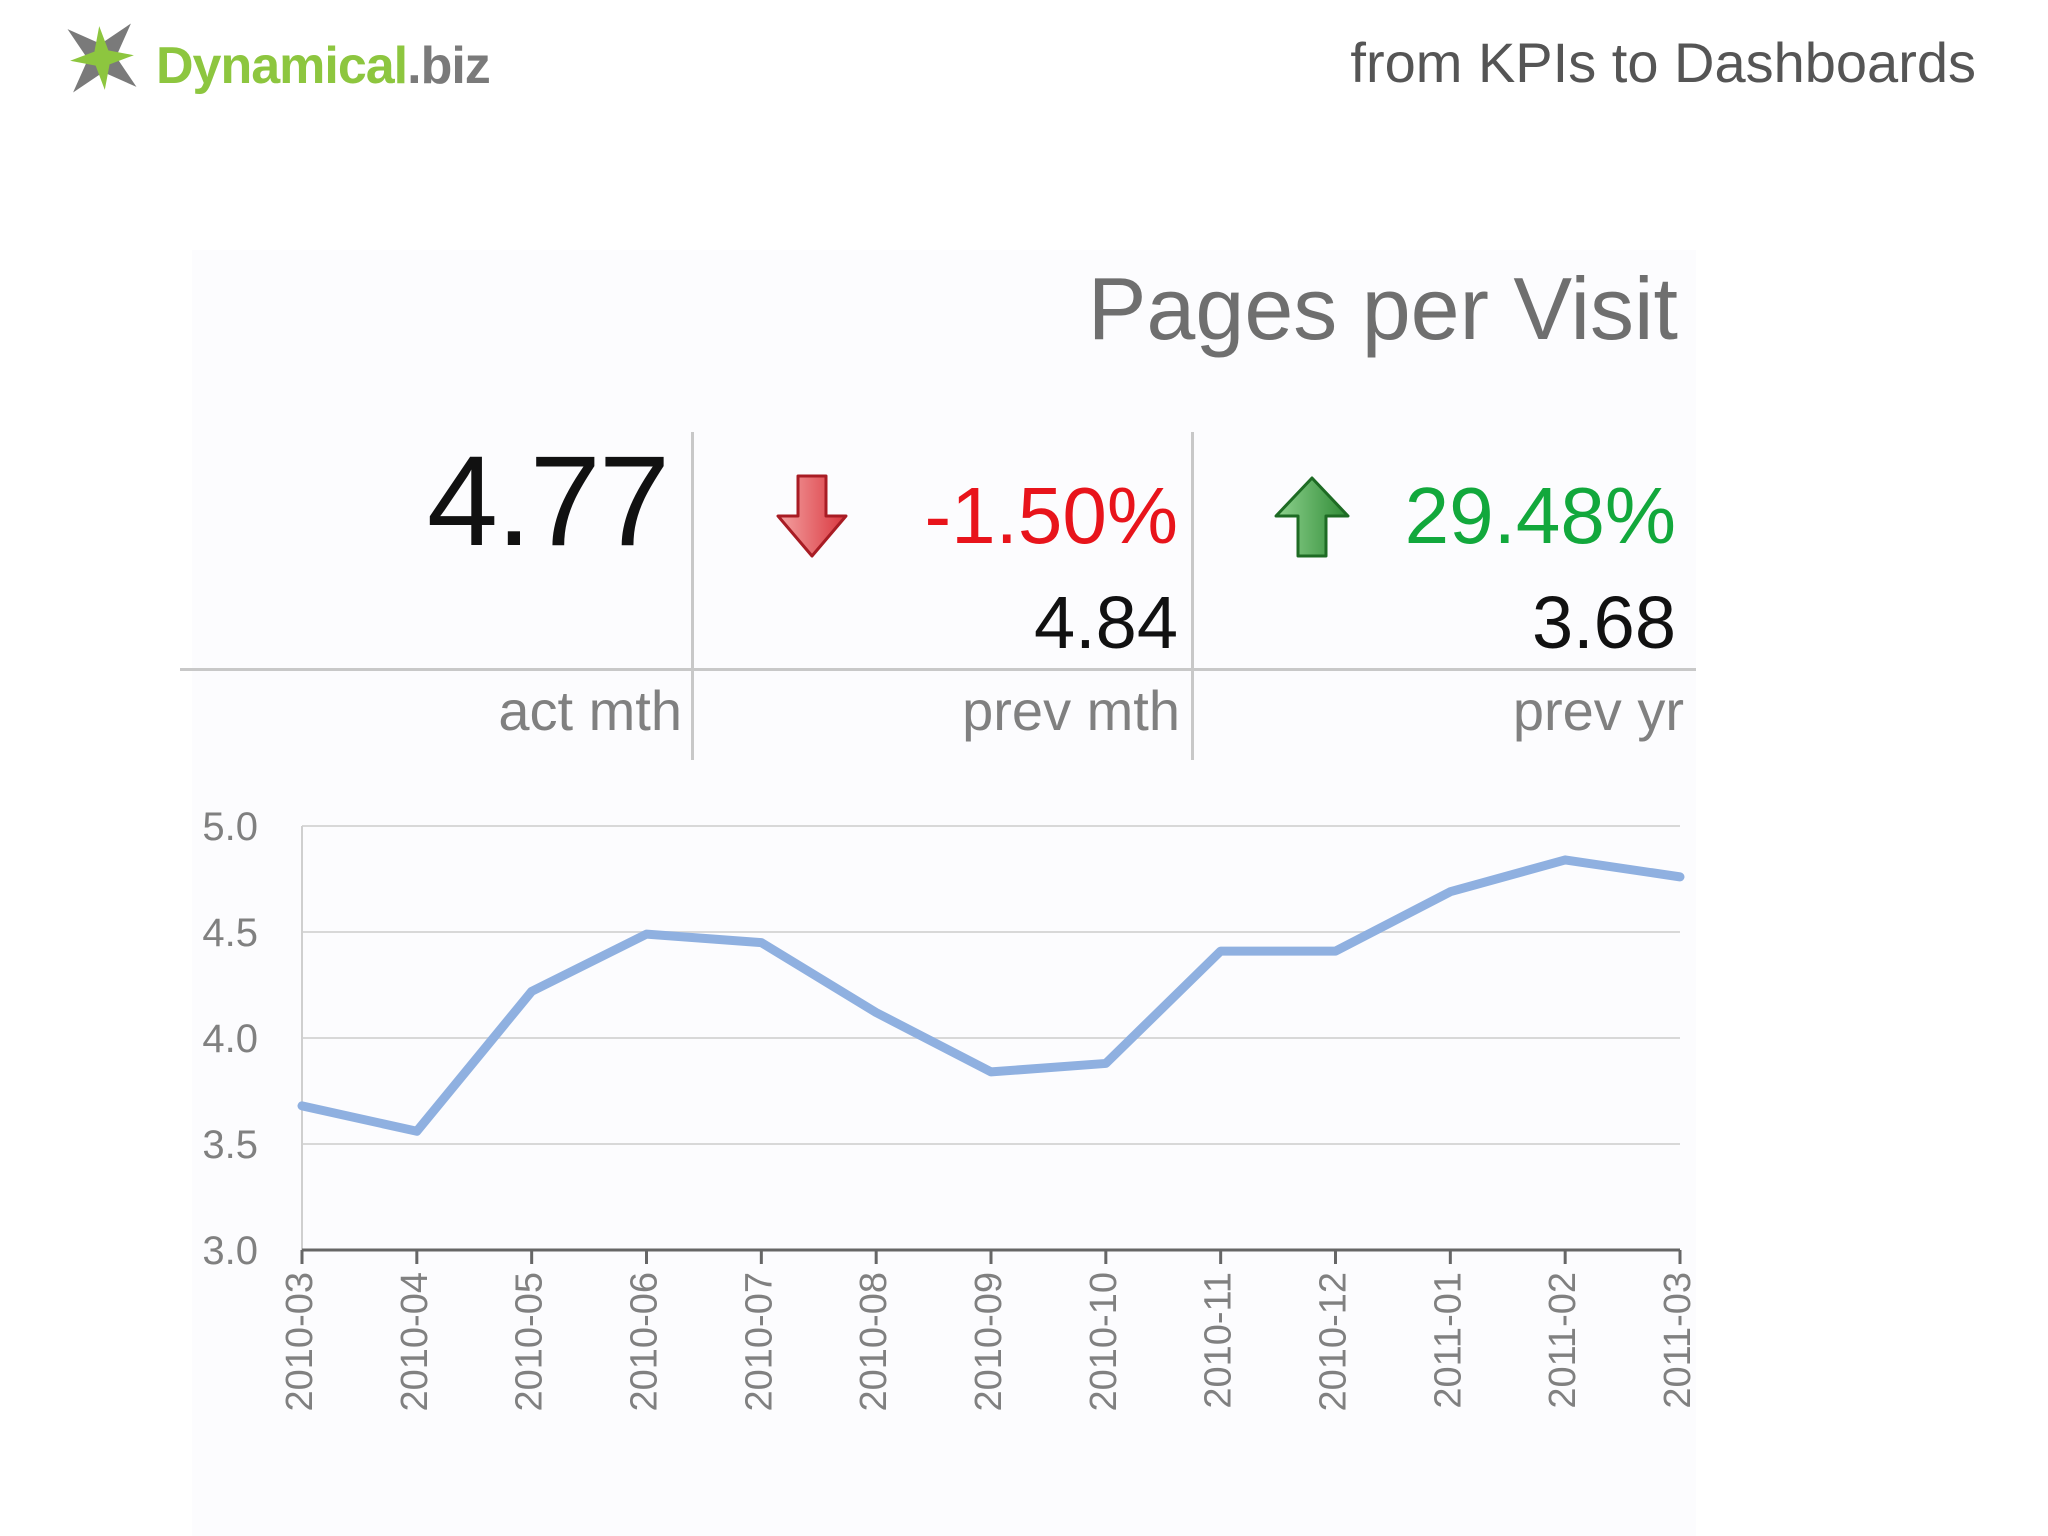 Image resolution: width=2048 pixels, height=1536 pixels. Describe the element at coordinates (874, 1341) in the screenshot. I see `x-tick-label: 2010-08` at that location.